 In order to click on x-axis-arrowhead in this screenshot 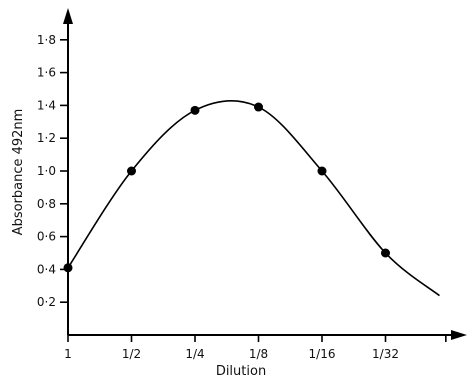, I will do `click(459, 335)`.